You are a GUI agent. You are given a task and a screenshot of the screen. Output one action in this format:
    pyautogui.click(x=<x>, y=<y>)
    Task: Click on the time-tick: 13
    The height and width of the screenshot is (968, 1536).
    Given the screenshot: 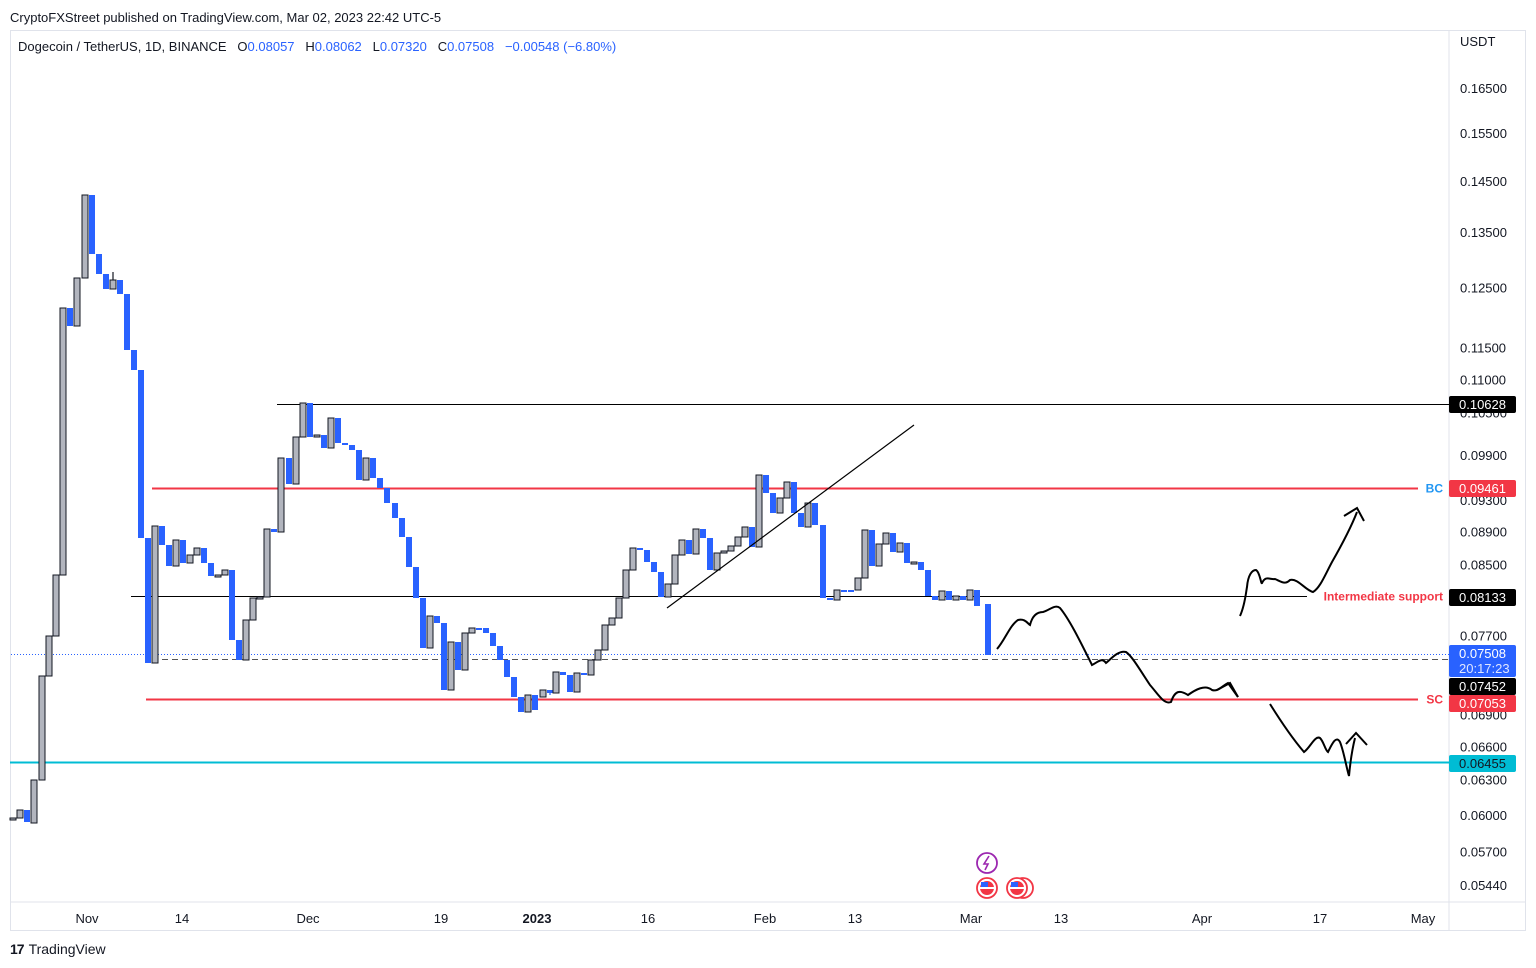 What is the action you would take?
    pyautogui.click(x=855, y=918)
    